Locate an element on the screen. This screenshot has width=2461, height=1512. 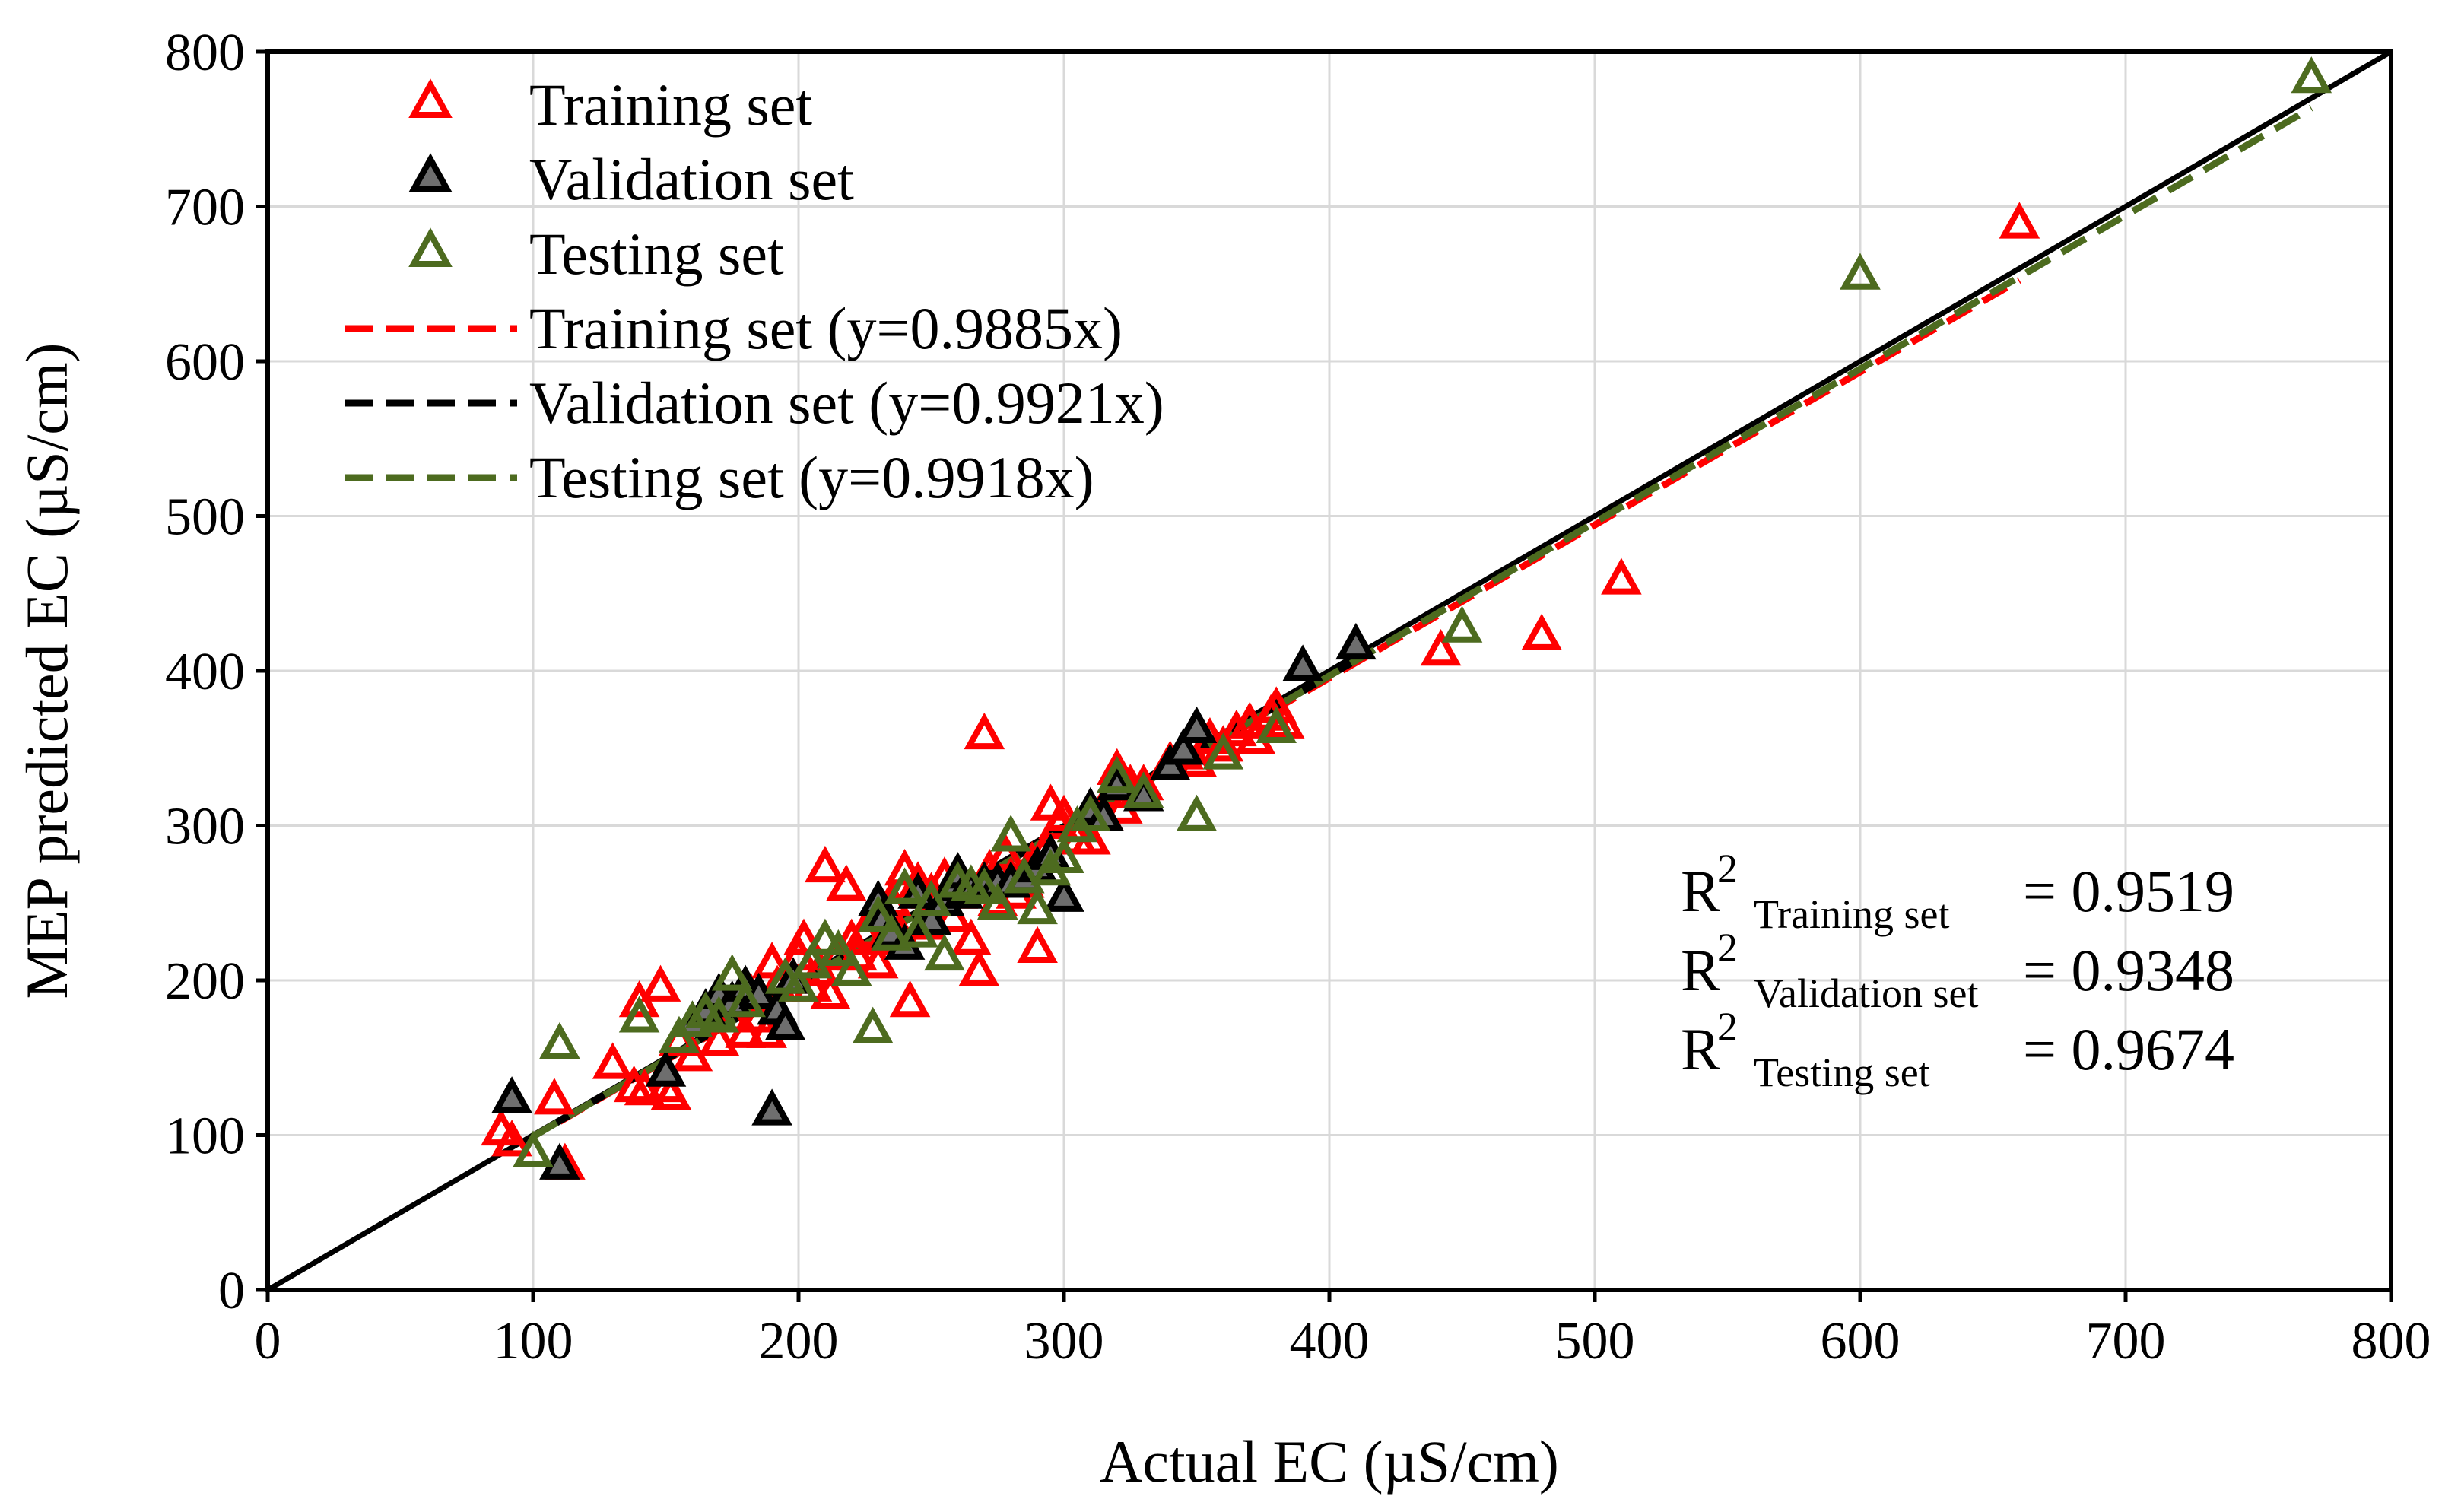
x-tick-label: 400 is located at coordinates (1330, 1341).